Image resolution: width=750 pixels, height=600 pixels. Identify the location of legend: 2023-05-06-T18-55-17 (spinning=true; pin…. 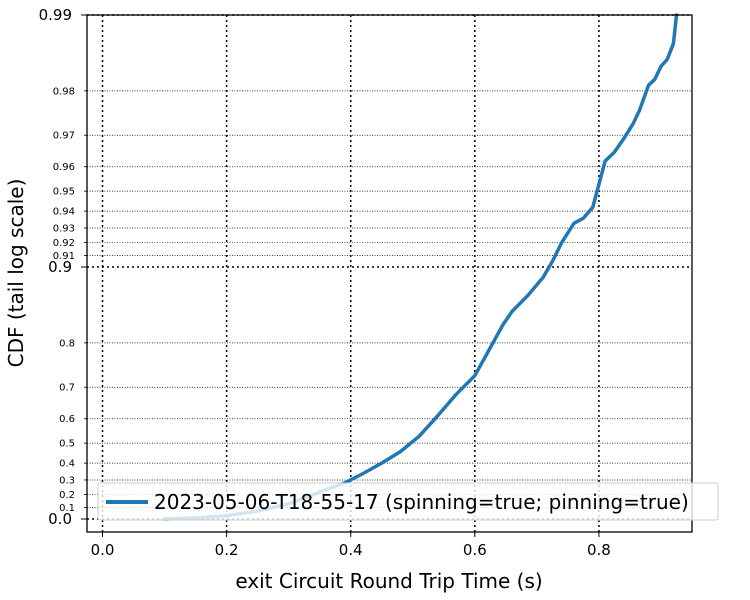
(408, 501).